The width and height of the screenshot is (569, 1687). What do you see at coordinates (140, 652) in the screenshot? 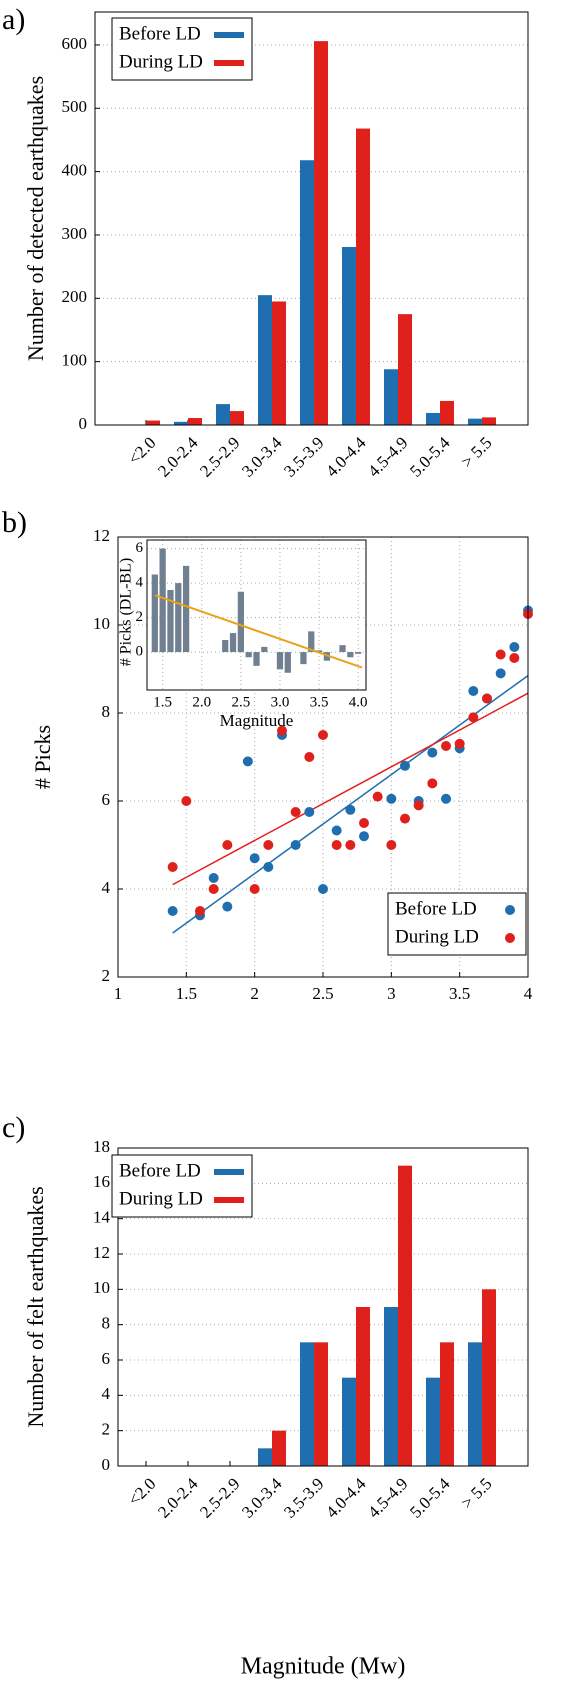
I see `inset-y-tick-label: 0` at bounding box center [140, 652].